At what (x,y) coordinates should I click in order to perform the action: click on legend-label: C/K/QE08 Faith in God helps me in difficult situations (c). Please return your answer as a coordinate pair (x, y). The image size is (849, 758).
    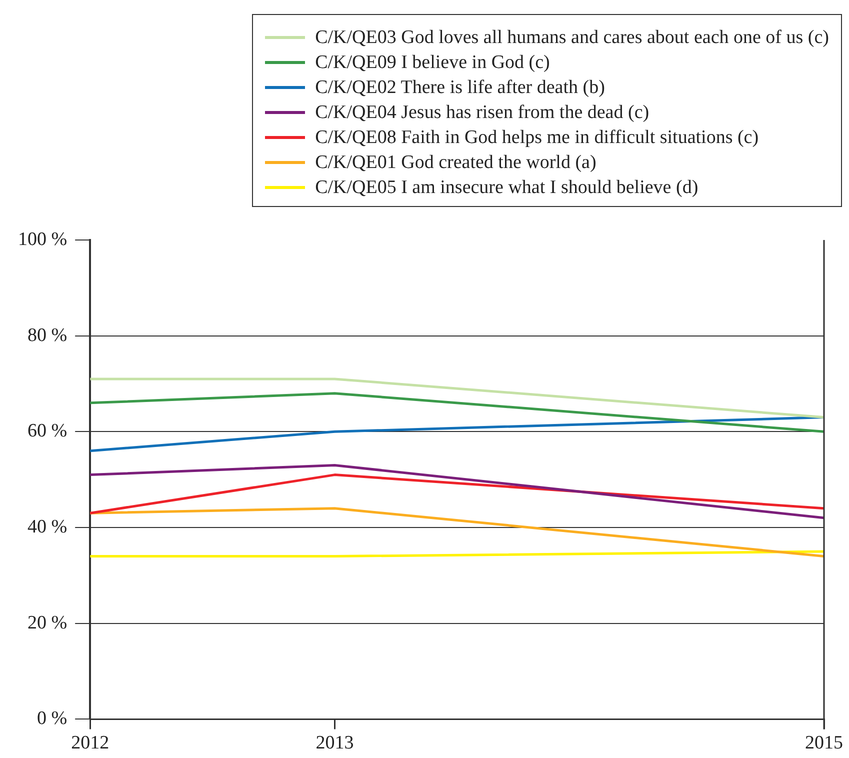
    Looking at the image, I should click on (537, 137).